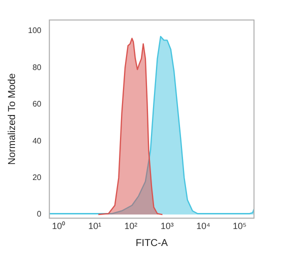 The image size is (292, 275). Describe the element at coordinates (35, 31) in the screenshot. I see `y-tick-label: 100` at that location.